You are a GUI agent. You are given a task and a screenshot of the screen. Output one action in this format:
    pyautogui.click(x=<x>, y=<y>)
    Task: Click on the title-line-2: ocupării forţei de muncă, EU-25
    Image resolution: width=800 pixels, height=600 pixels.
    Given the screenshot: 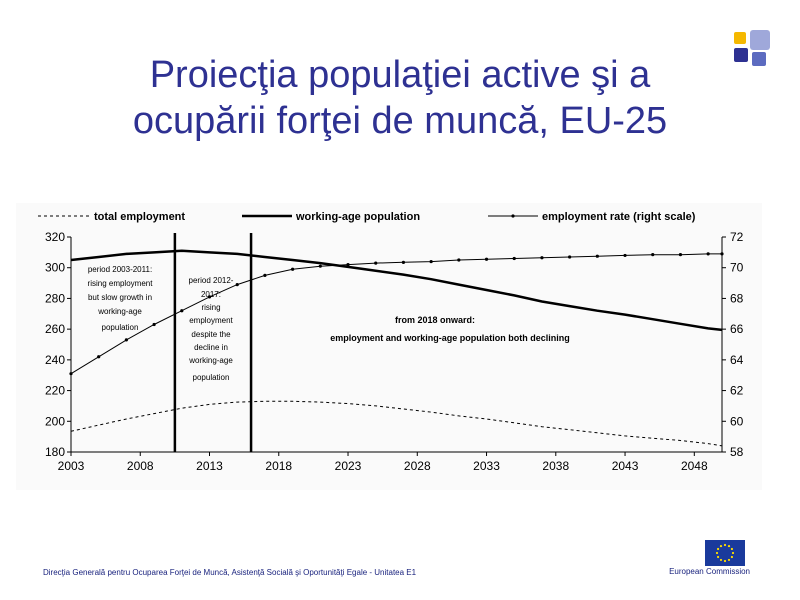 What is the action you would take?
    pyautogui.click(x=400, y=121)
    